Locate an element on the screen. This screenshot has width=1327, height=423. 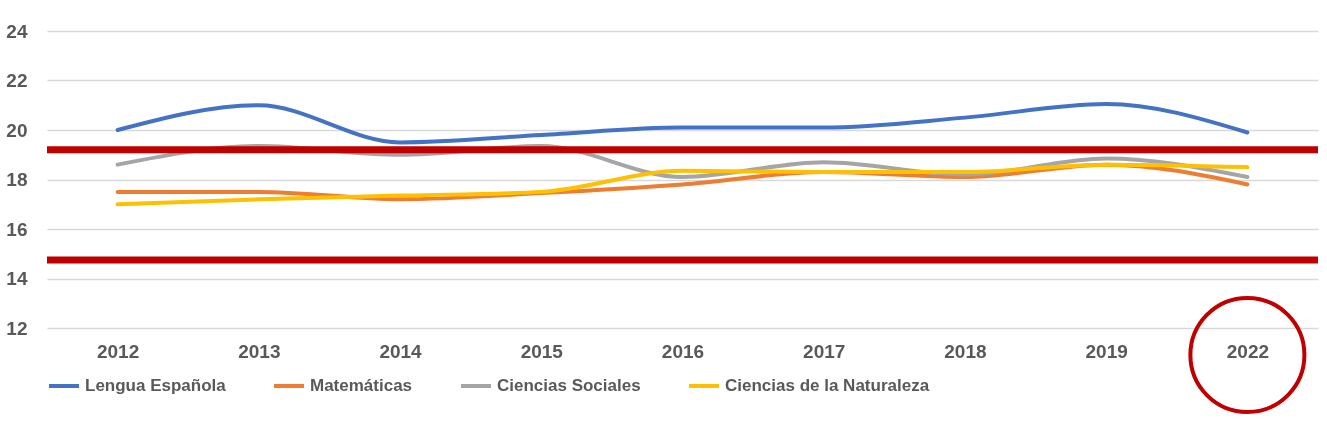
x-tick-label: 2019 is located at coordinates (1106, 351).